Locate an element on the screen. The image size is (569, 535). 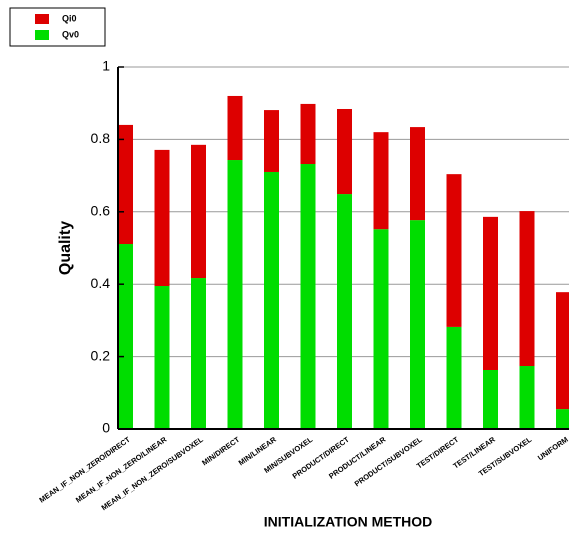
y-tick-label: 0.2 is located at coordinates (101, 355).